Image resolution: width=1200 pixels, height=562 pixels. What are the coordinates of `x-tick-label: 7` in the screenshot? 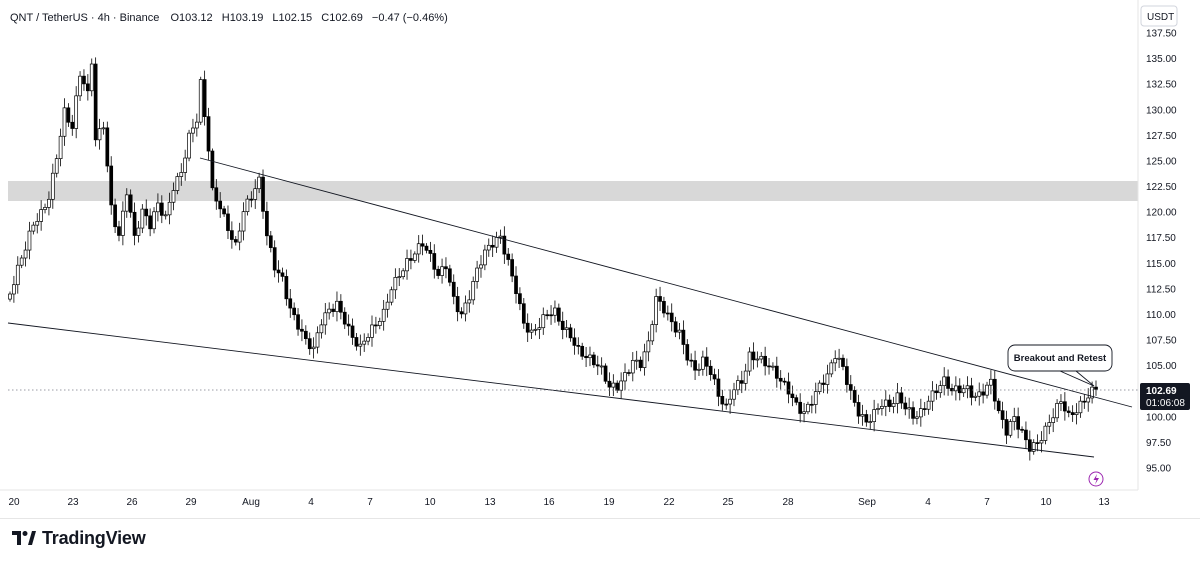 It's located at (987, 502).